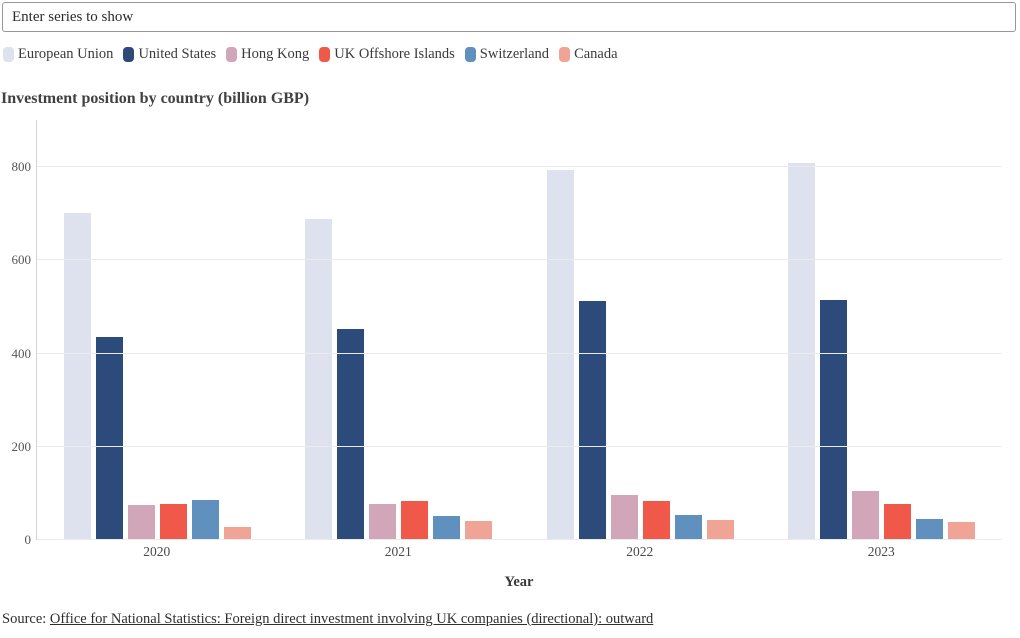 This screenshot has height=638, width=1020. I want to click on legend-label: Canada, so click(596, 54).